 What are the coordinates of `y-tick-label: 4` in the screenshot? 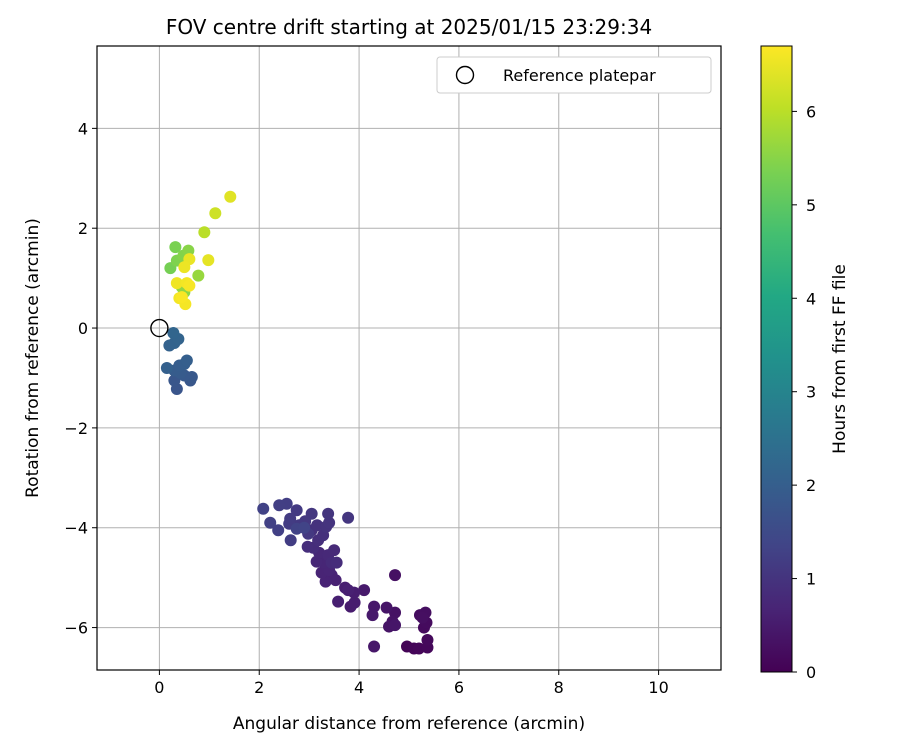 It's located at (83, 128).